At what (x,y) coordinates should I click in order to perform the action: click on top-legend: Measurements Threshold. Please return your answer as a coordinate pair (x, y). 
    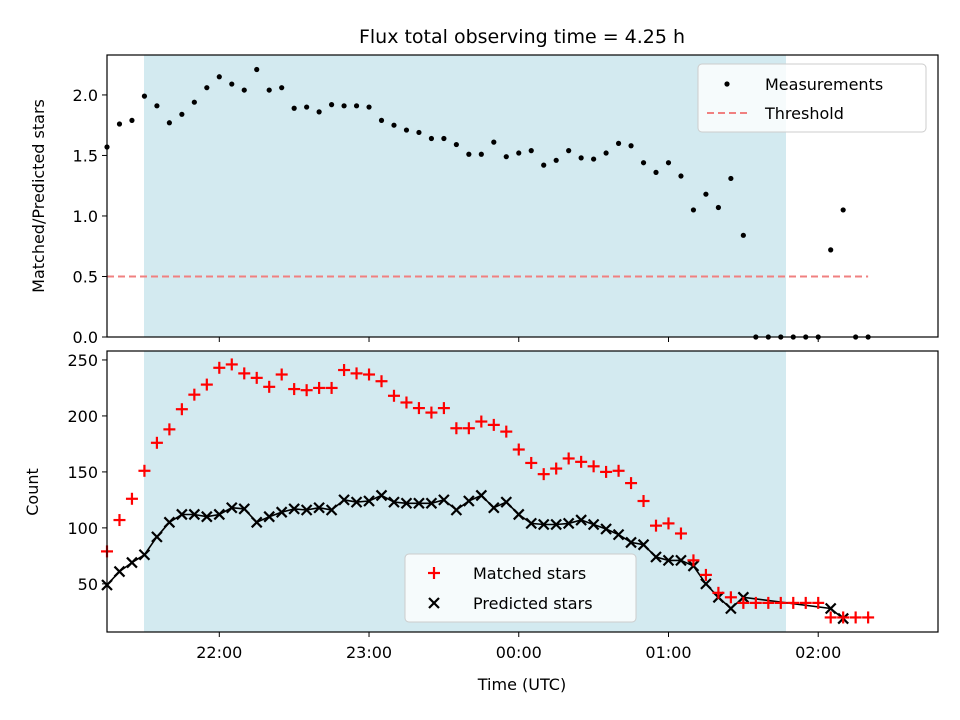
    Looking at the image, I should click on (812, 98).